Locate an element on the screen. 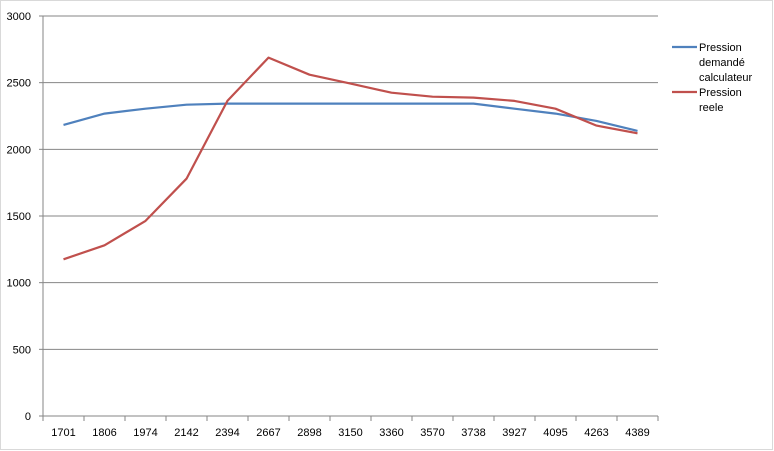  x-tick-label-3927: 3927 is located at coordinates (514, 433).